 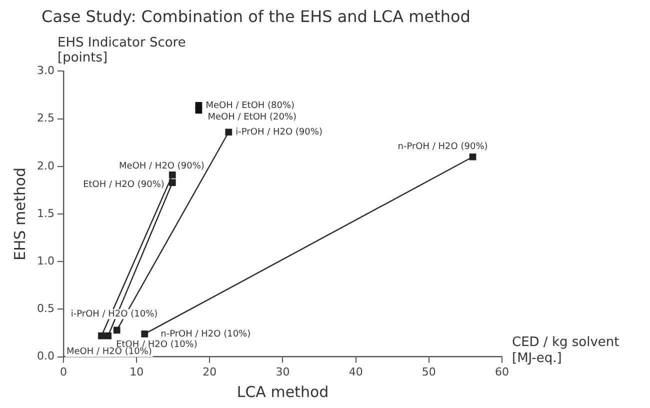 What do you see at coordinates (209, 371) in the screenshot?
I see `x-tick-label: 20` at bounding box center [209, 371].